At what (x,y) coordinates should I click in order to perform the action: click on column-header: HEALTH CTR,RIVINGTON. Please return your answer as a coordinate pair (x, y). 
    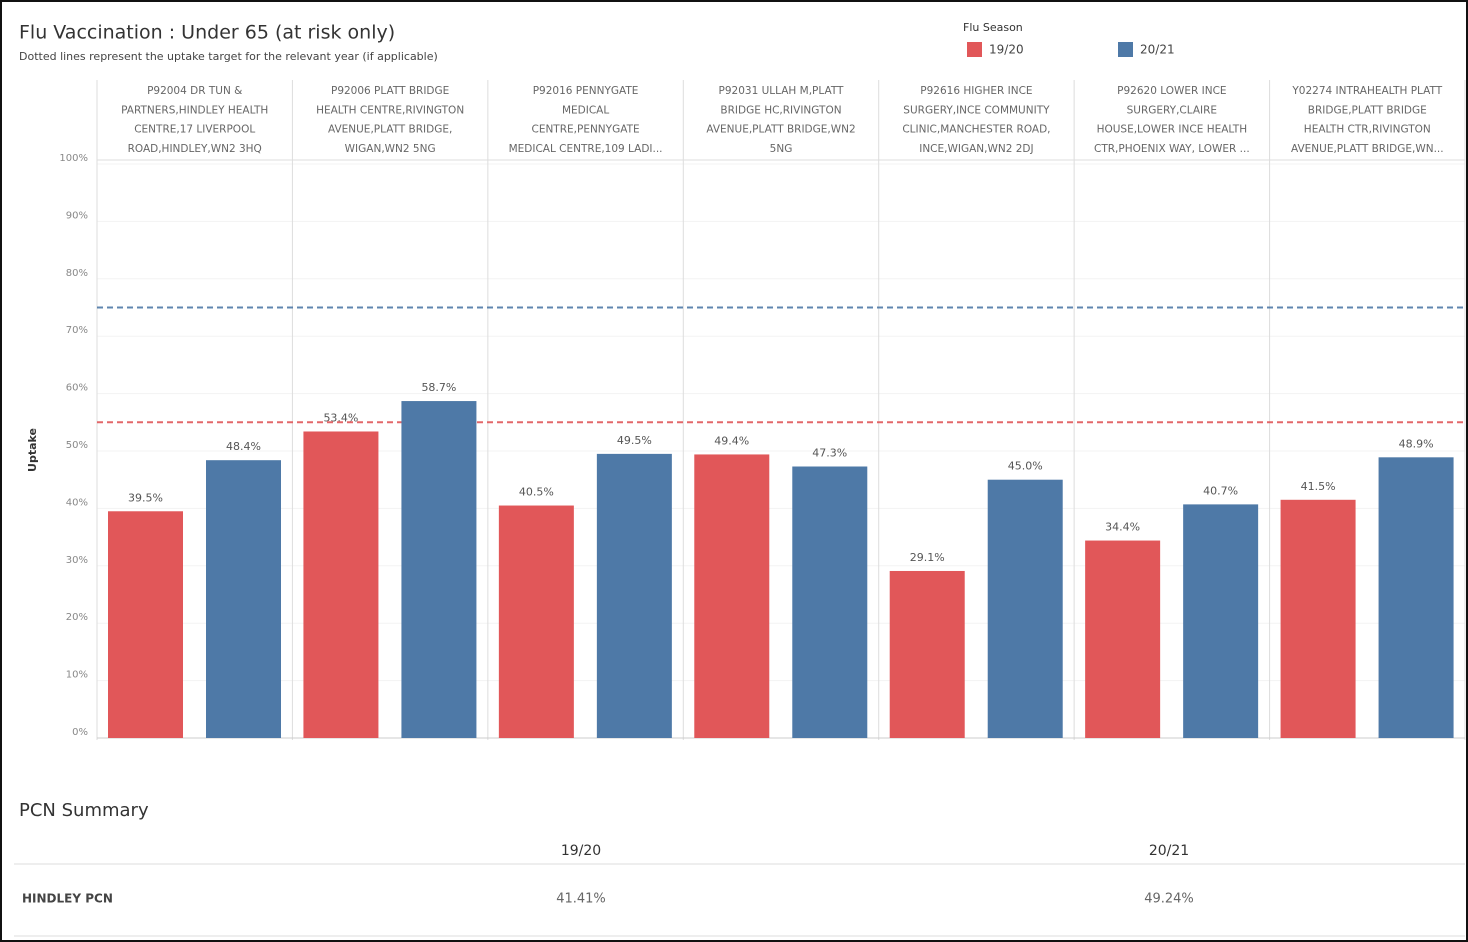
    Looking at the image, I should click on (1367, 130).